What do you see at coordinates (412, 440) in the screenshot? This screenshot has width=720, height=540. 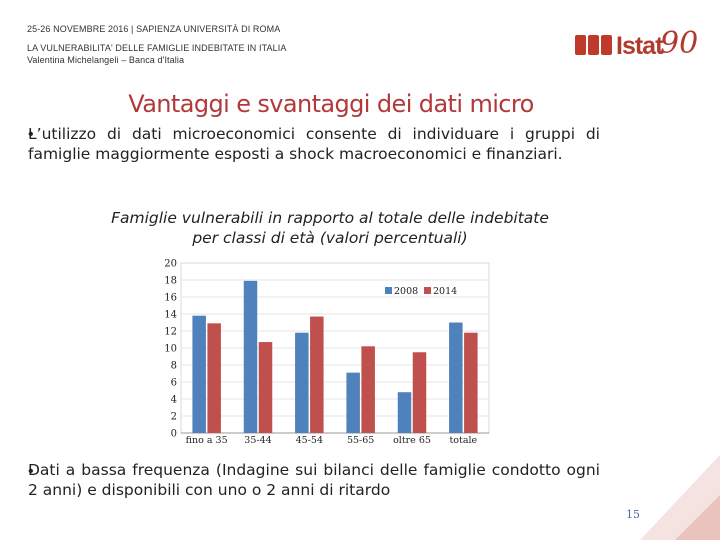 I see `x-tick-label: oltre 65` at bounding box center [412, 440].